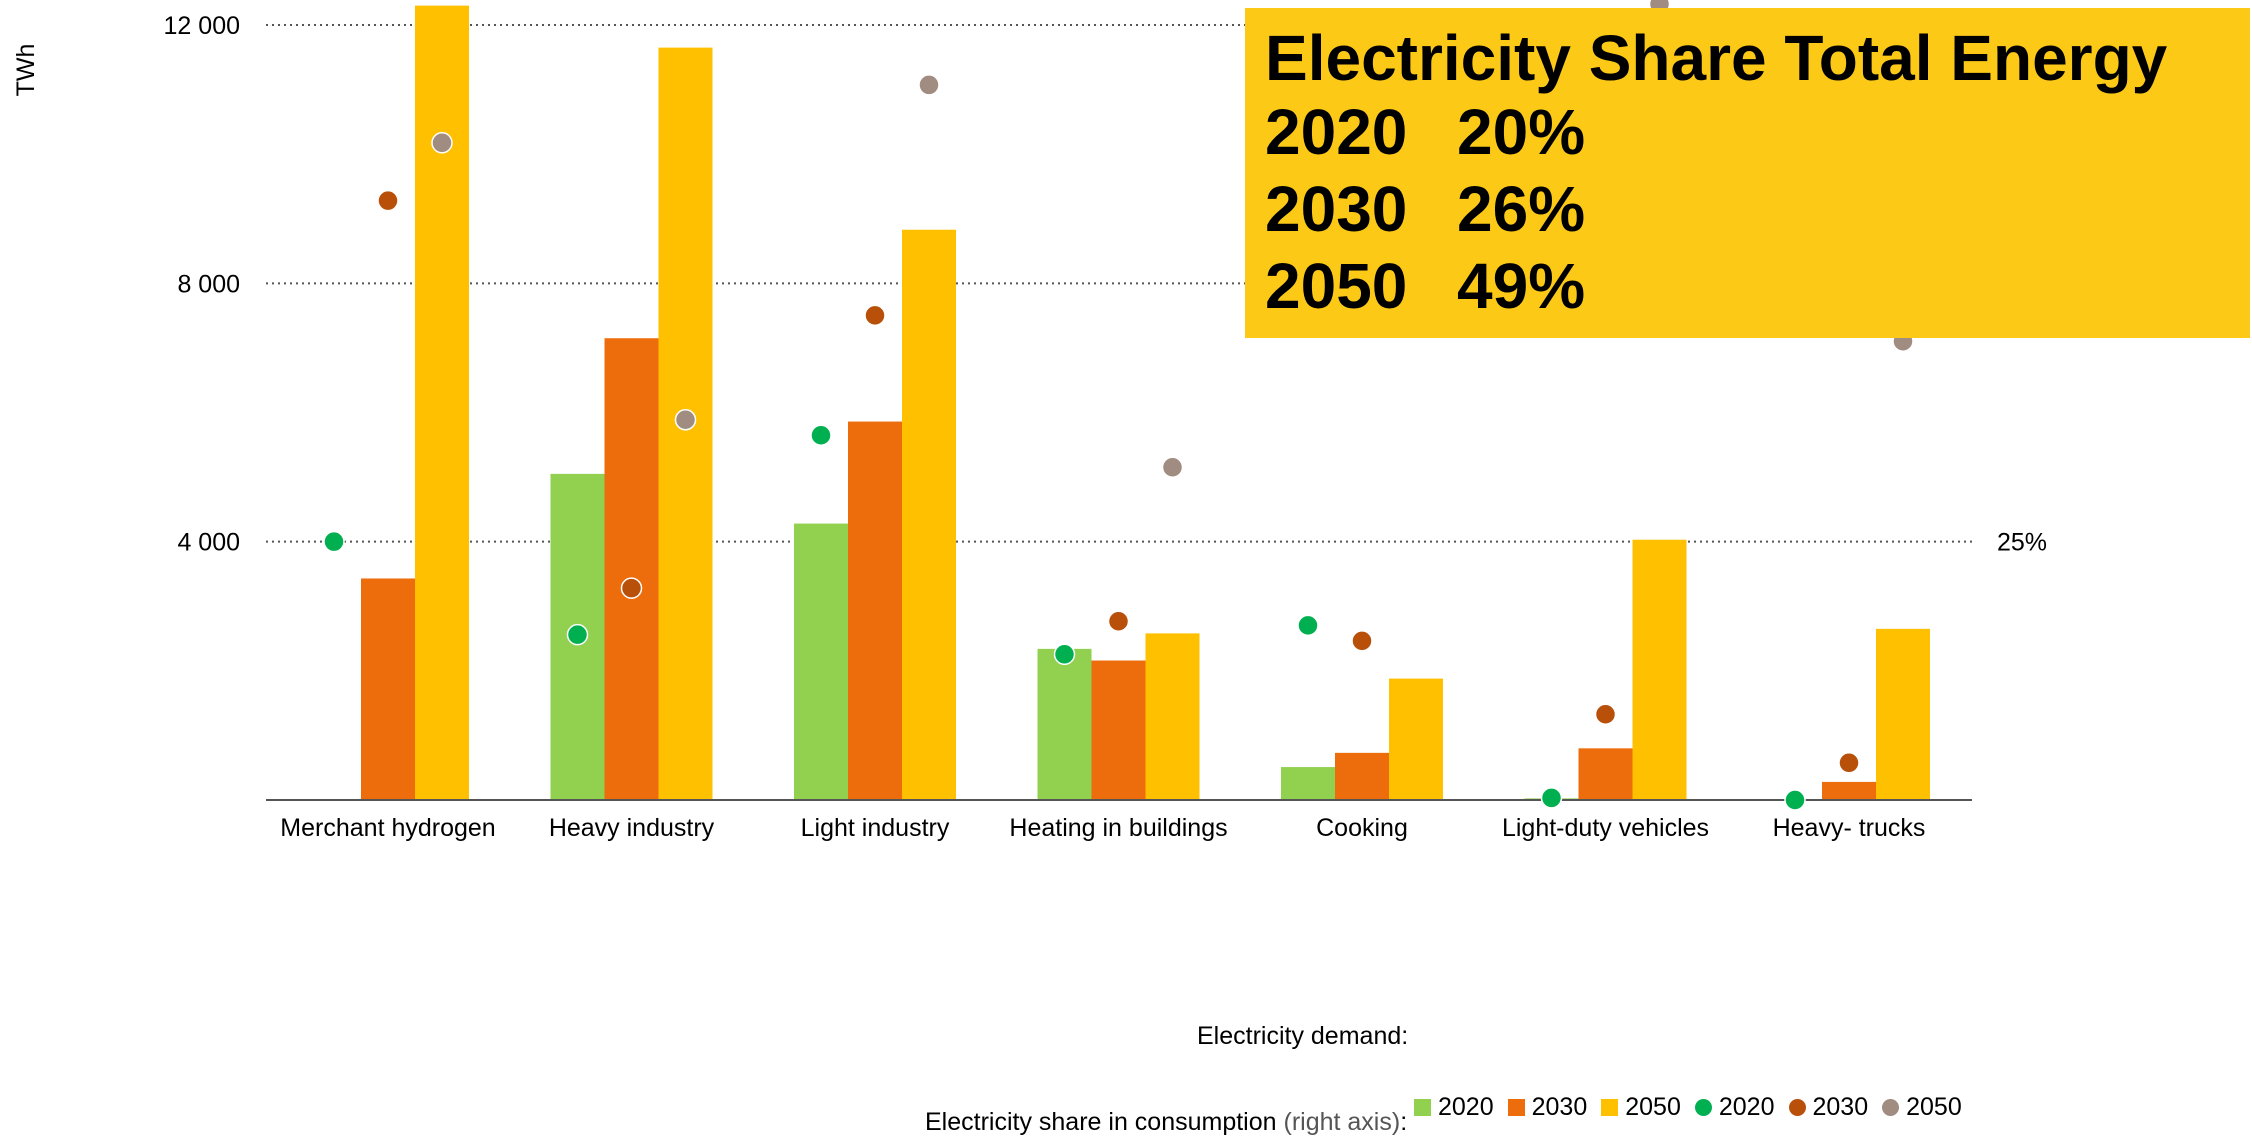  I want to click on legend: 2020 2030 2050 2020 2030 2050, so click(1695, 1107).